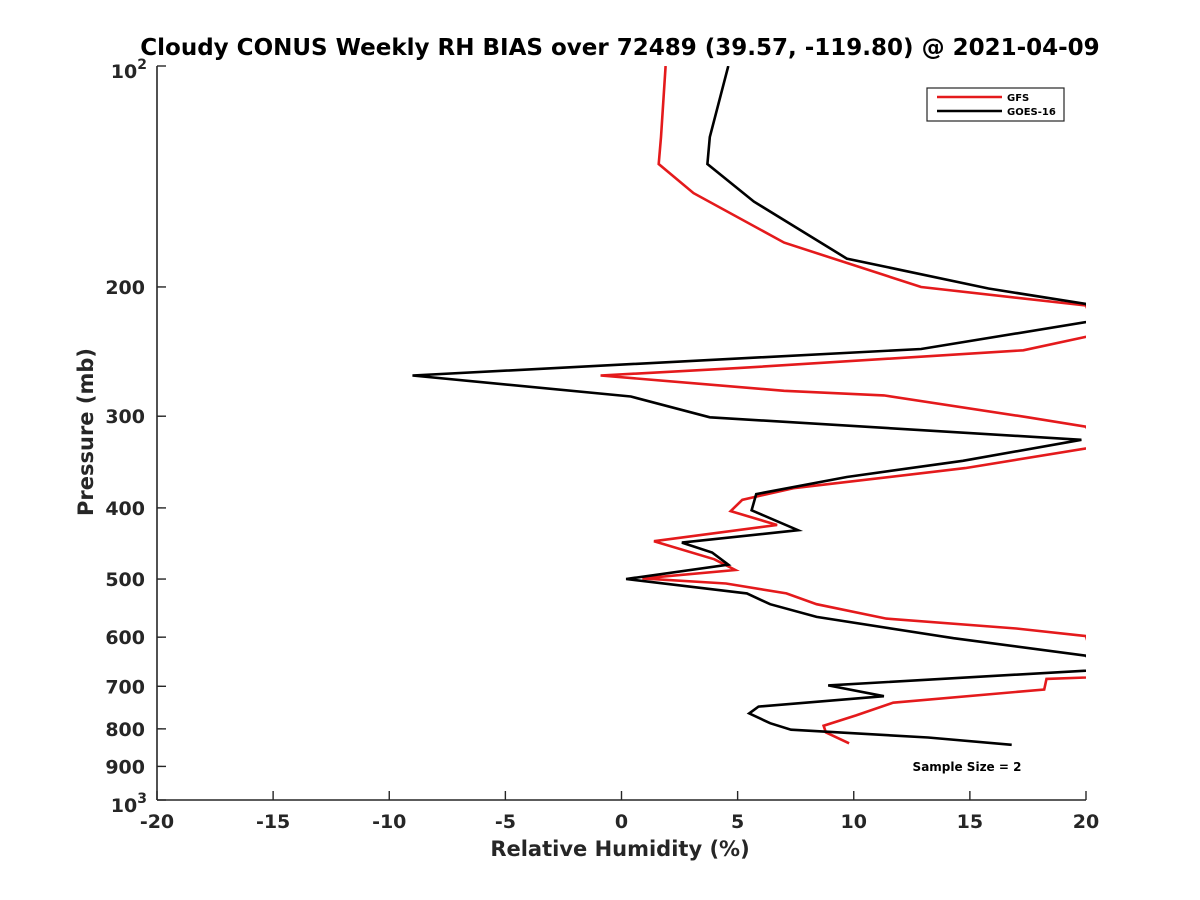  What do you see at coordinates (125, 767) in the screenshot?
I see `y-tick-label: 900` at bounding box center [125, 767].